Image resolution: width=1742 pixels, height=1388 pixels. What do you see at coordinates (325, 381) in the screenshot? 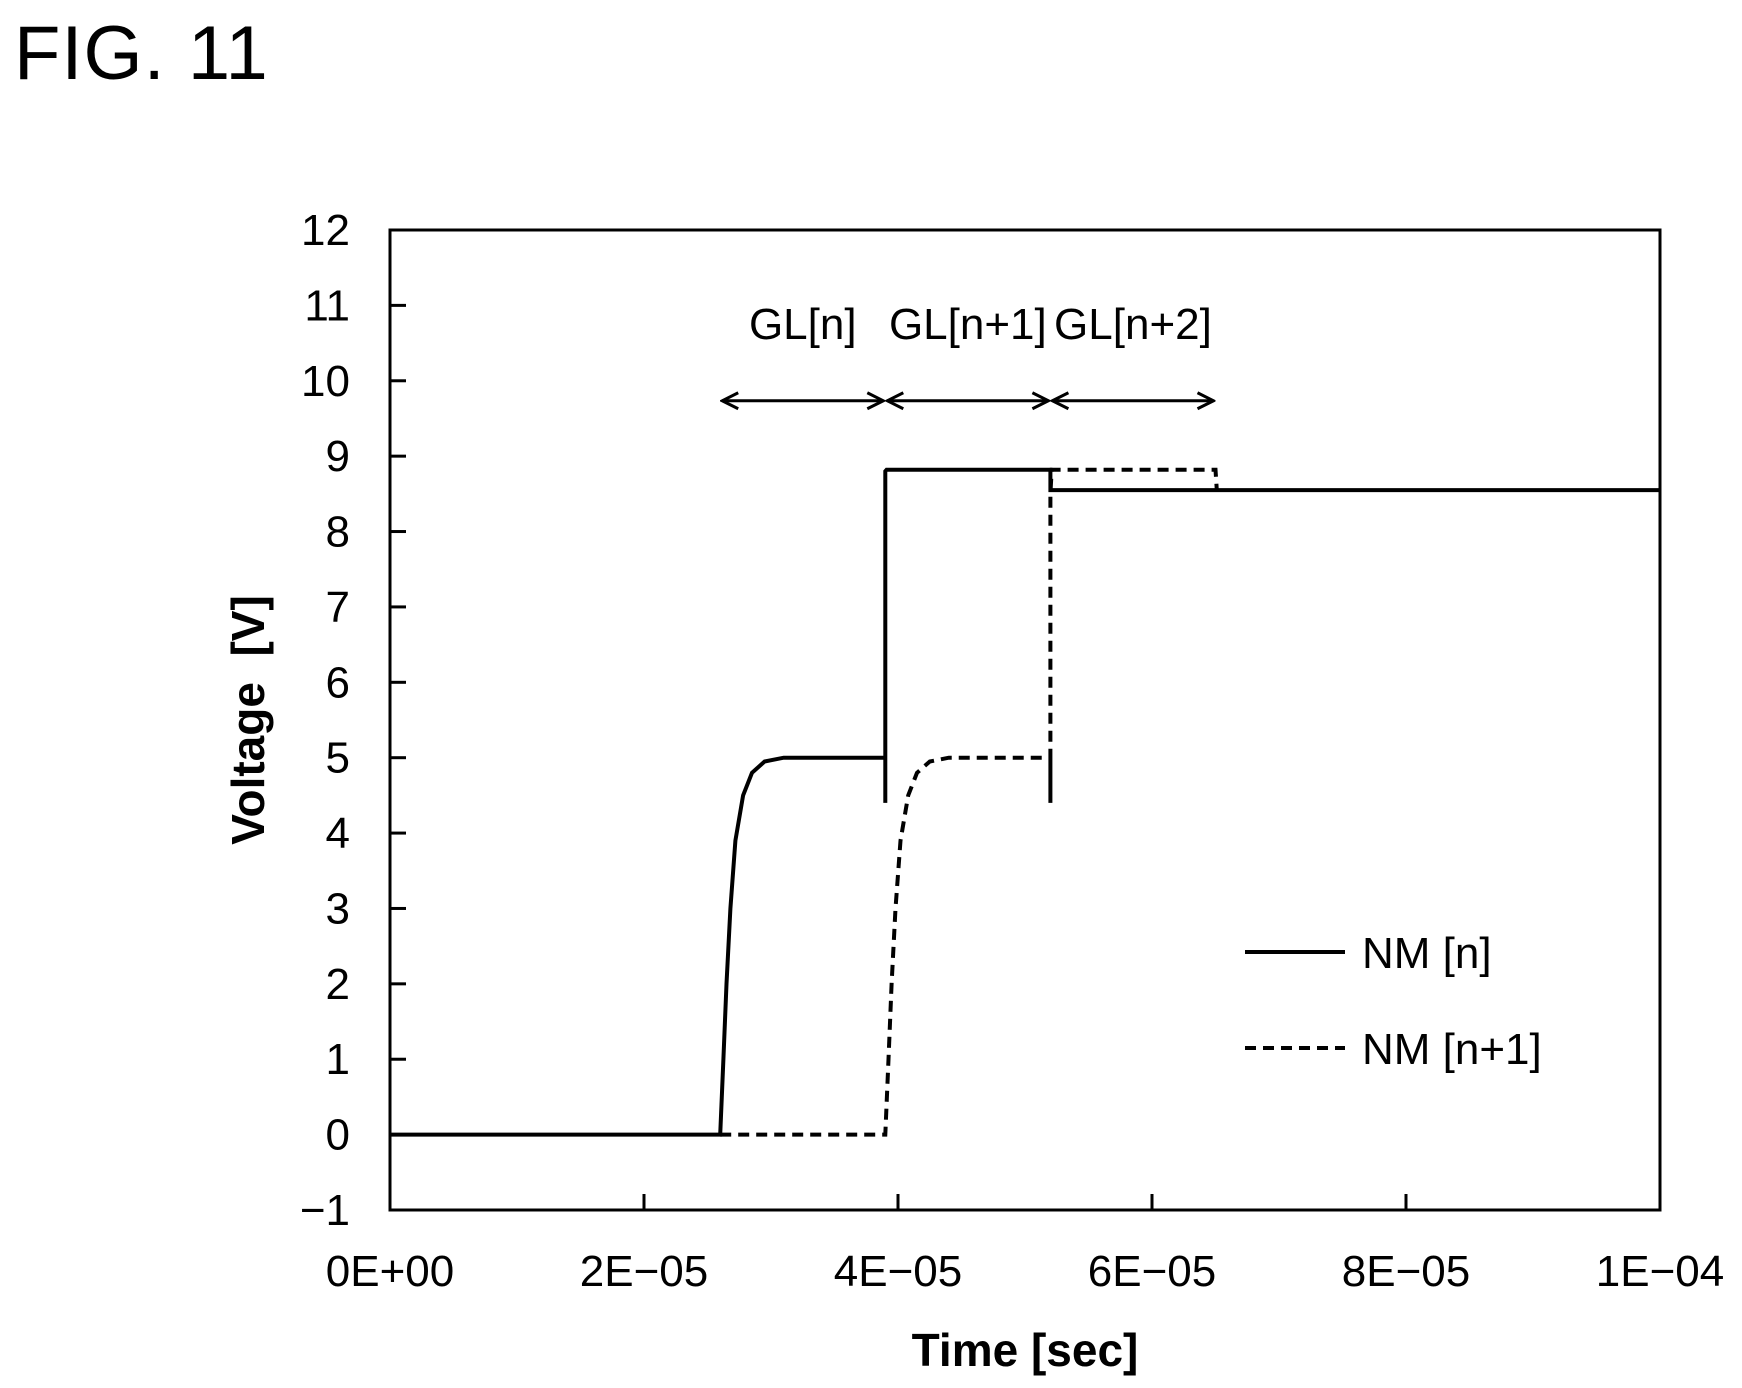
I see `y-tick-label: 10` at bounding box center [325, 381].